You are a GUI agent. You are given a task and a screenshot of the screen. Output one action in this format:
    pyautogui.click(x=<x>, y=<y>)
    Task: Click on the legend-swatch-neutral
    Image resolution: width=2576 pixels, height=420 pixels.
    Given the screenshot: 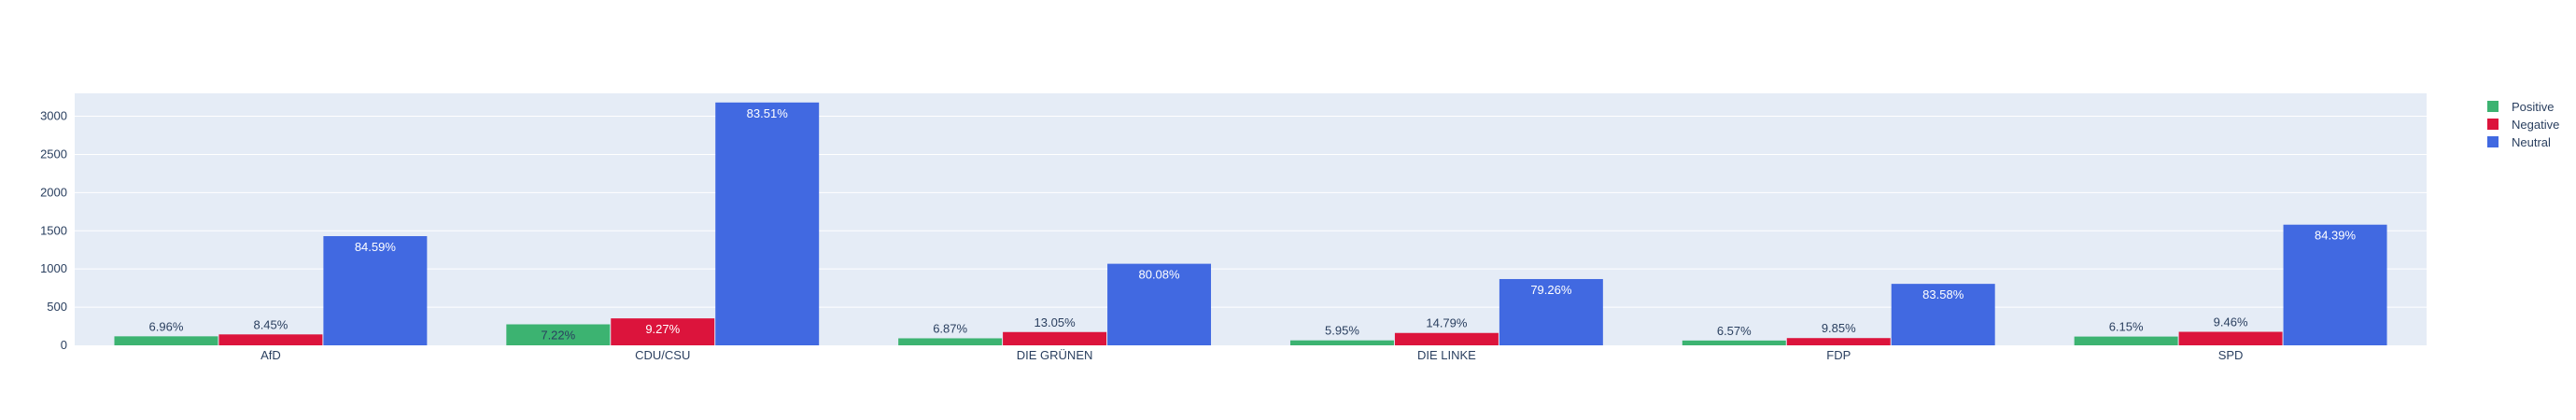 What is the action you would take?
    pyautogui.click(x=2493, y=141)
    